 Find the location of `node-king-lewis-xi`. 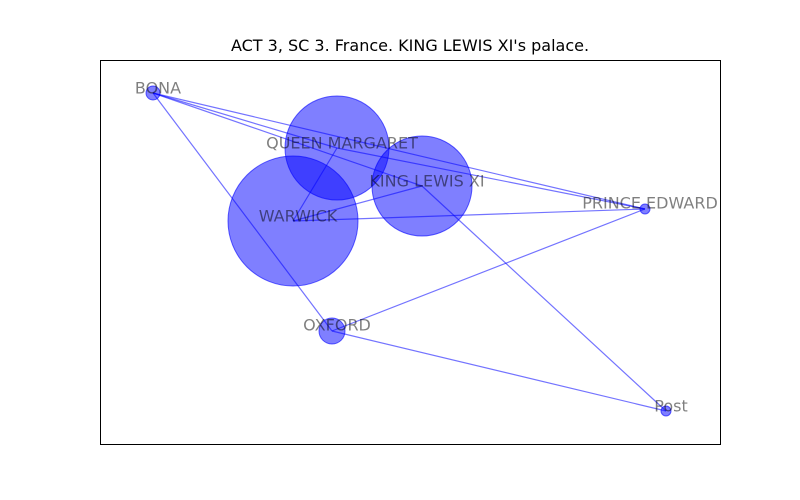

node-king-lewis-xi is located at coordinates (422, 186).